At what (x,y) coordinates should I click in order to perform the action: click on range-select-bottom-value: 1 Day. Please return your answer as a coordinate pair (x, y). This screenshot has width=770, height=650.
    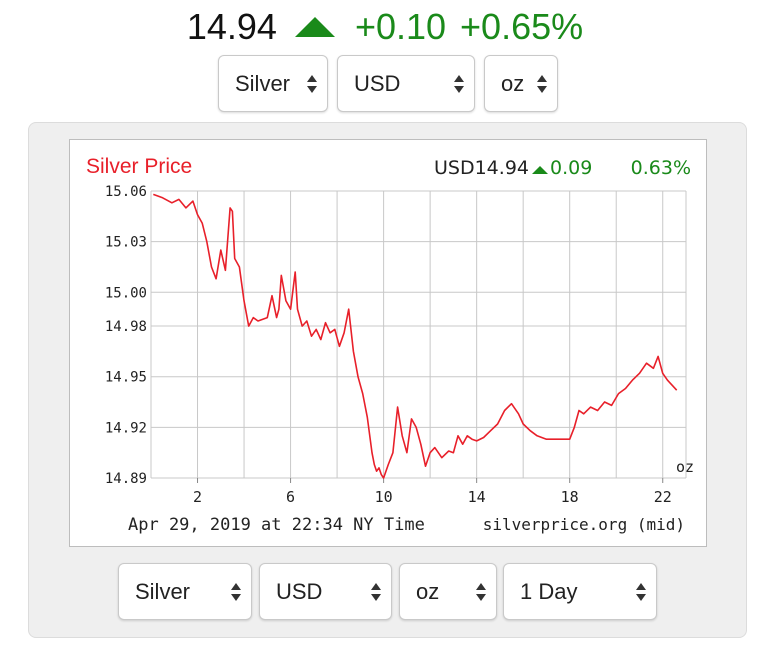
    Looking at the image, I should click on (549, 591).